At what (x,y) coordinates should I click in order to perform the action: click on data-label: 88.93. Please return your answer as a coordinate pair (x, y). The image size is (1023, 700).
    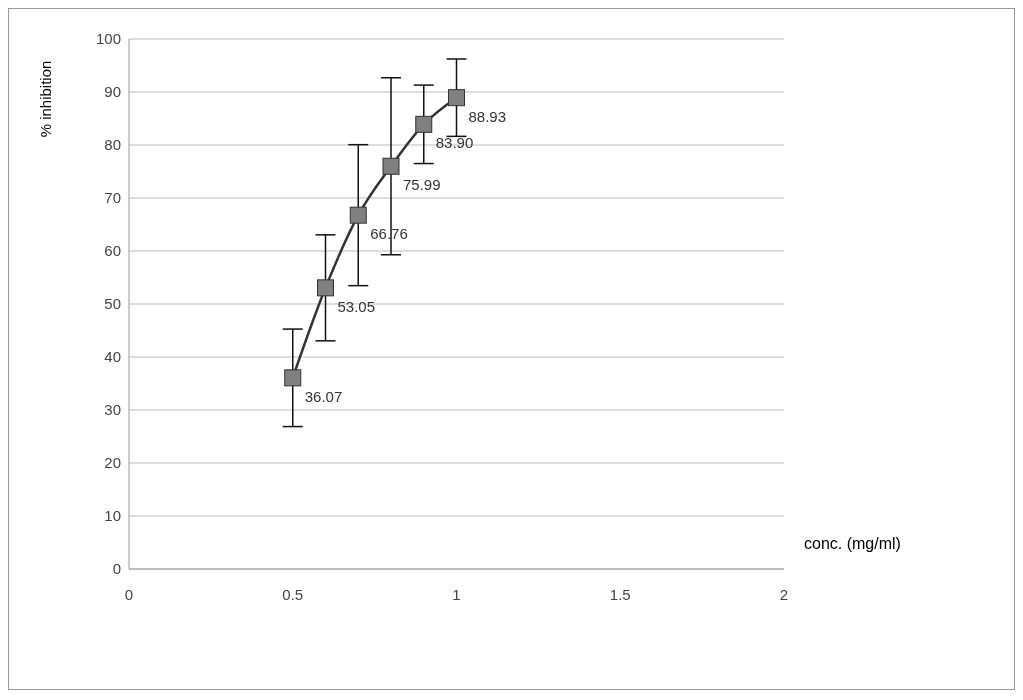
    Looking at the image, I should click on (487, 116).